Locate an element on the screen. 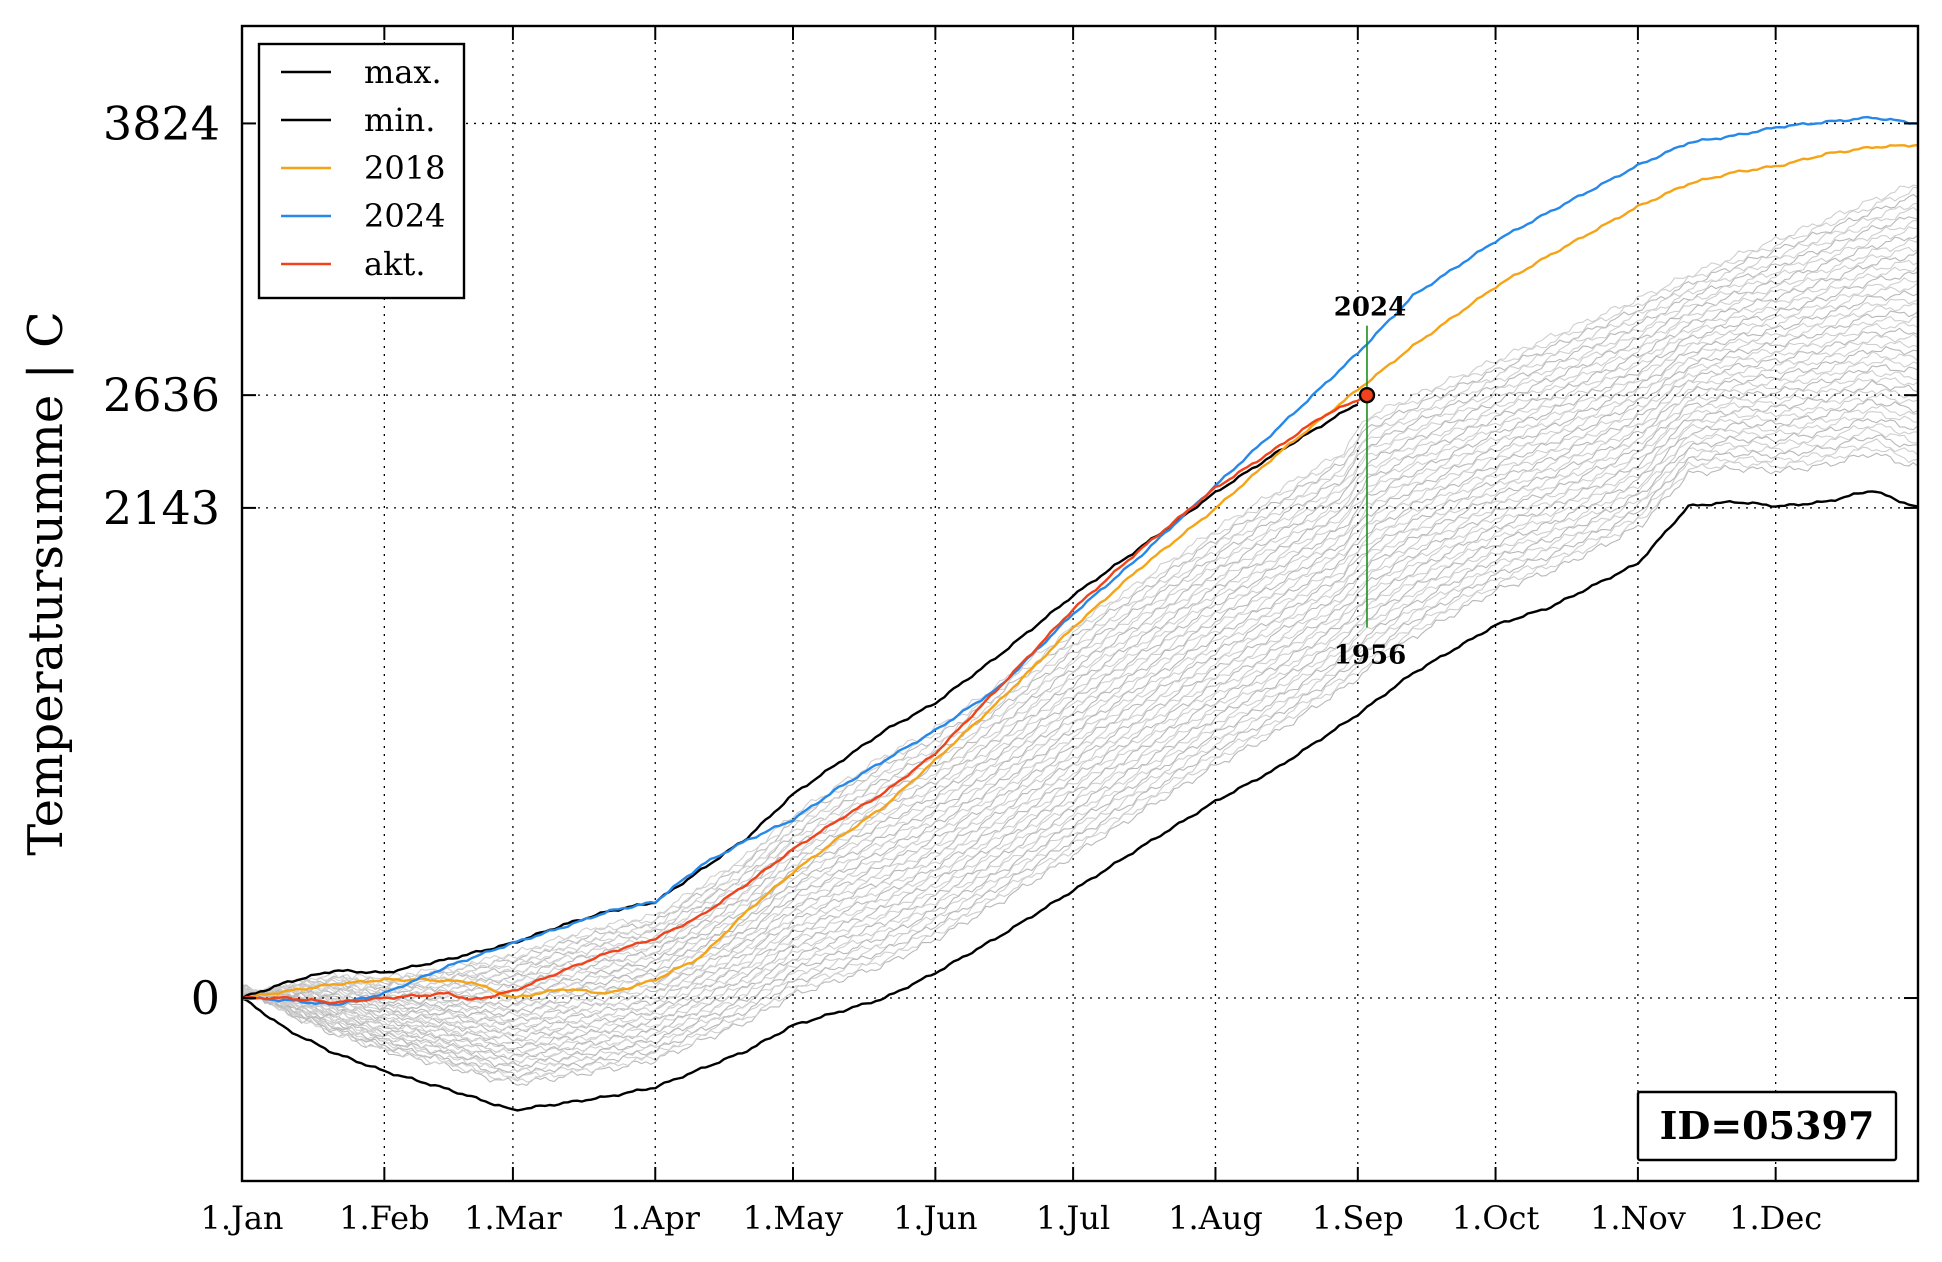 This screenshot has width=1942, height=1262. station-id-label: ID=05397 is located at coordinates (1767, 1125).